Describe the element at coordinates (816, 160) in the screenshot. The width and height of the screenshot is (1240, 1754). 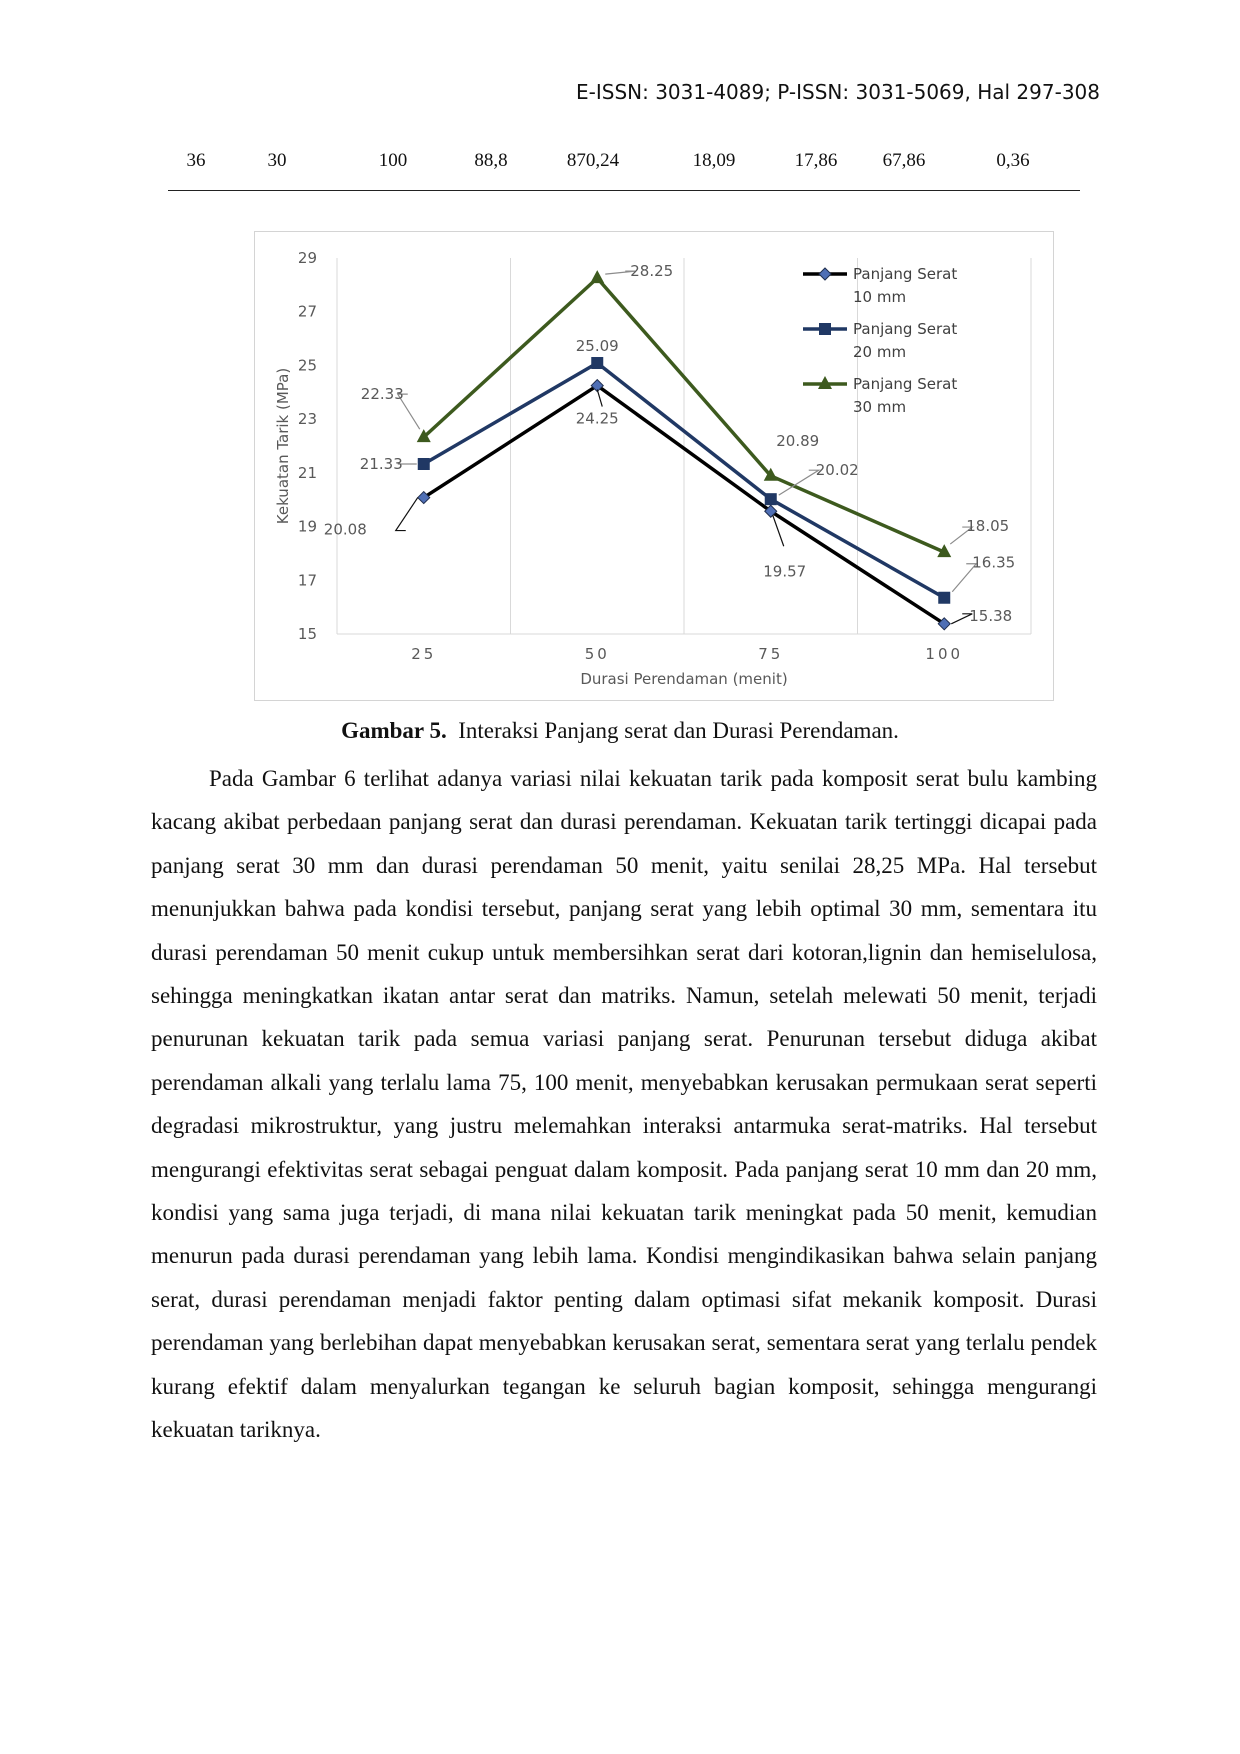
I see `table-cell: 17,86` at that location.